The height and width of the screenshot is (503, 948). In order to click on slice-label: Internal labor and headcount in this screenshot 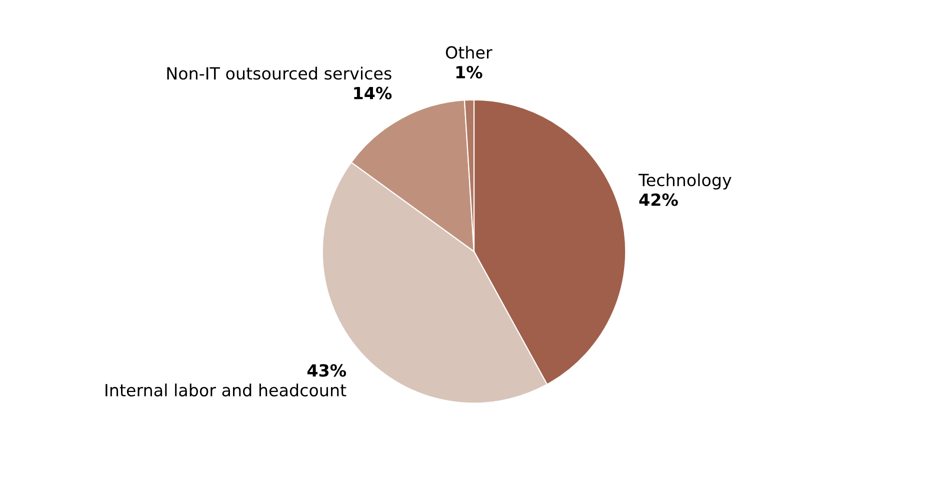, I will do `click(226, 390)`.